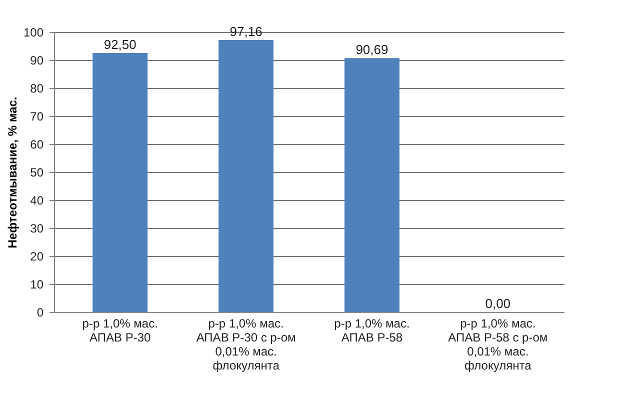  I want to click on y-tick-label: 40, so click(37, 201).